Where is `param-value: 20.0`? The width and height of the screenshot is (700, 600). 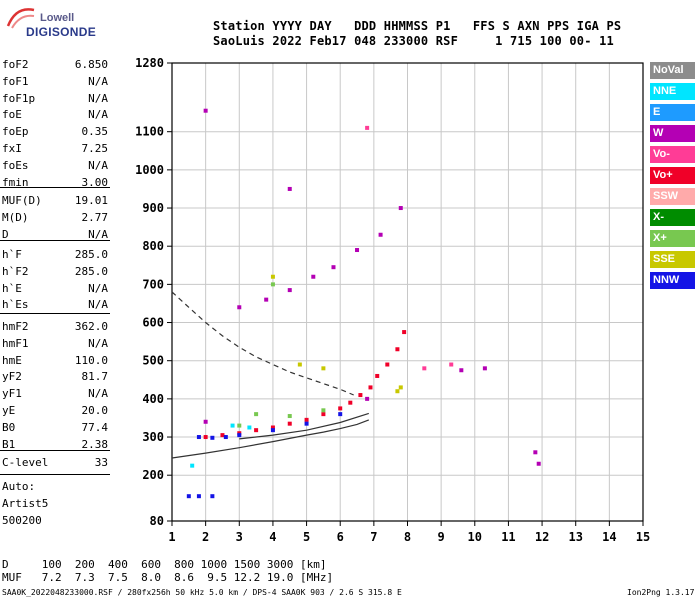
param-value: 20.0 is located at coordinates (95, 410).